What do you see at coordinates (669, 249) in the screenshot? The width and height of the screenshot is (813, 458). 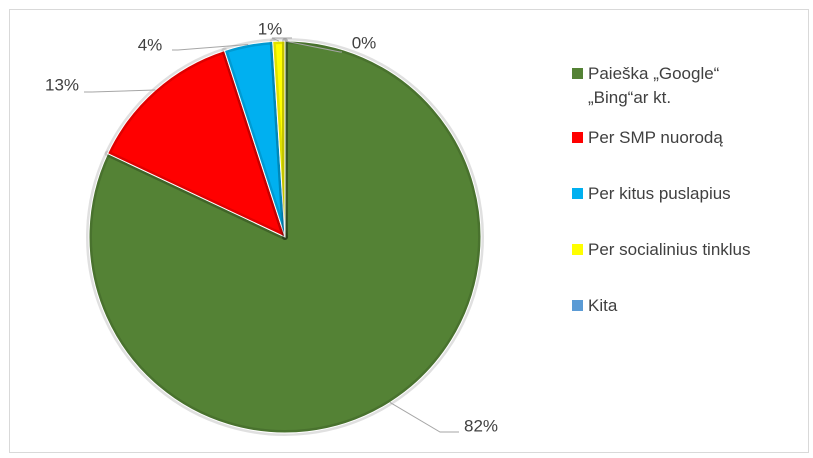 I see `legend-label: Per socialinius tinklus` at bounding box center [669, 249].